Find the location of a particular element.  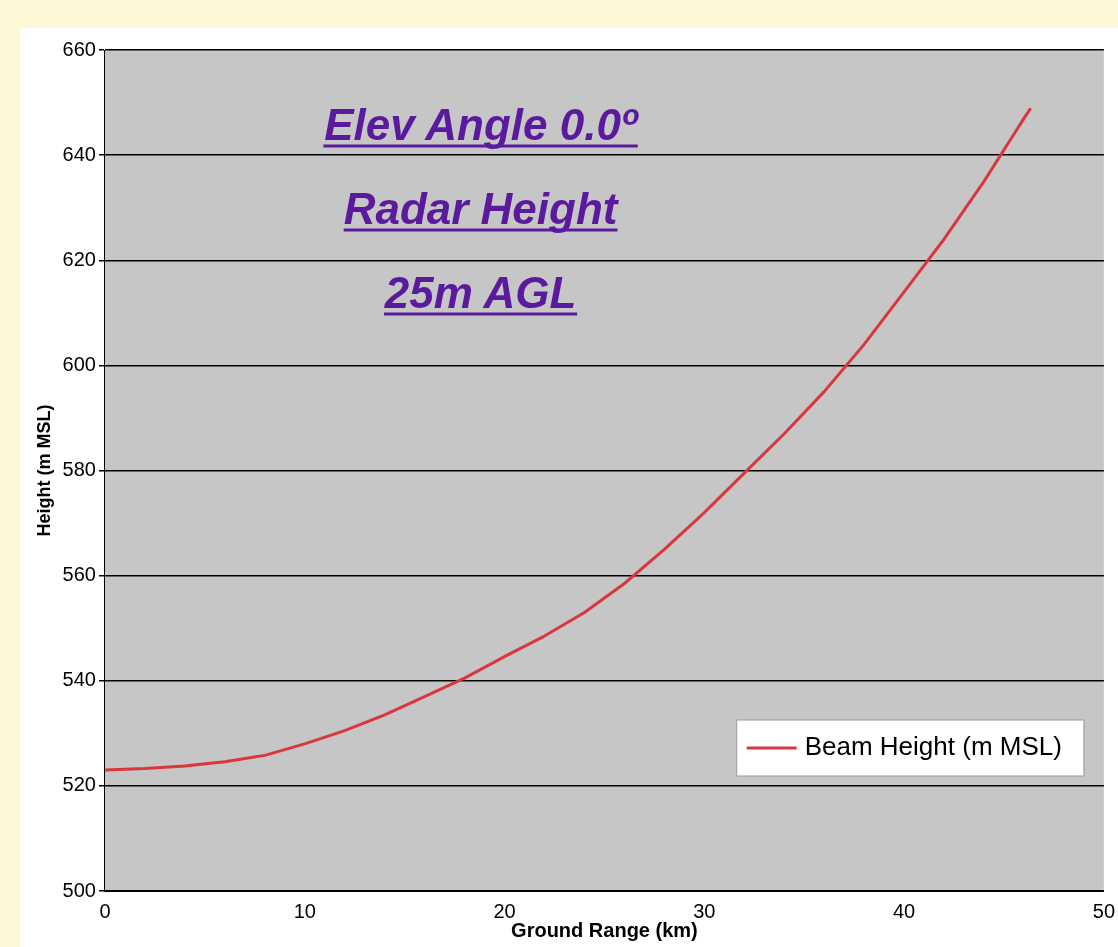

annotation: Elev Angle 0.0º is located at coordinates (481, 124).